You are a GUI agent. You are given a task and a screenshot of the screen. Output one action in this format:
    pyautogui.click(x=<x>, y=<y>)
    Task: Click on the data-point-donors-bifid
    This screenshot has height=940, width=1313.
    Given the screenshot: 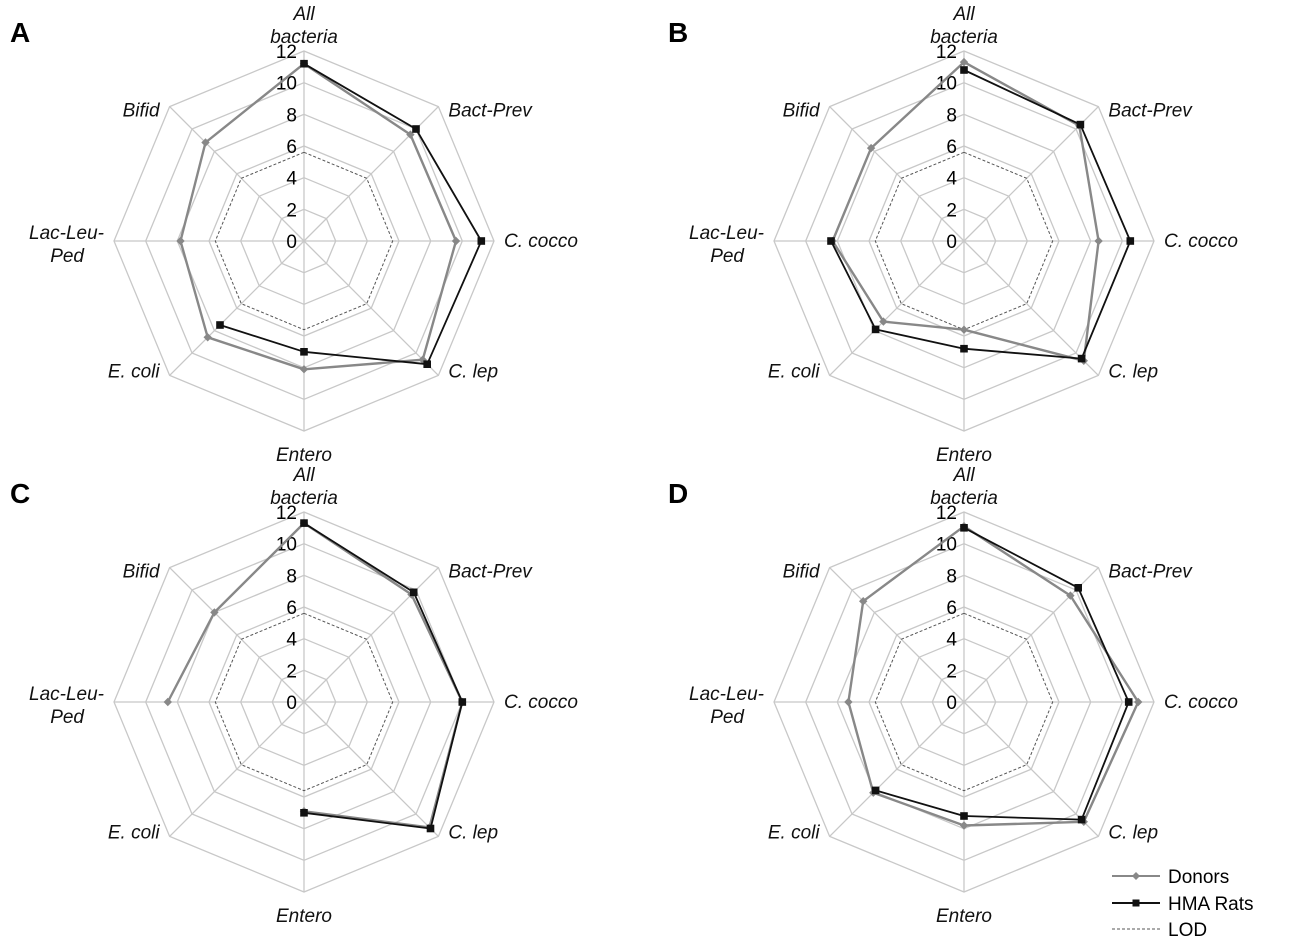 What is the action you would take?
    pyautogui.click(x=871, y=148)
    